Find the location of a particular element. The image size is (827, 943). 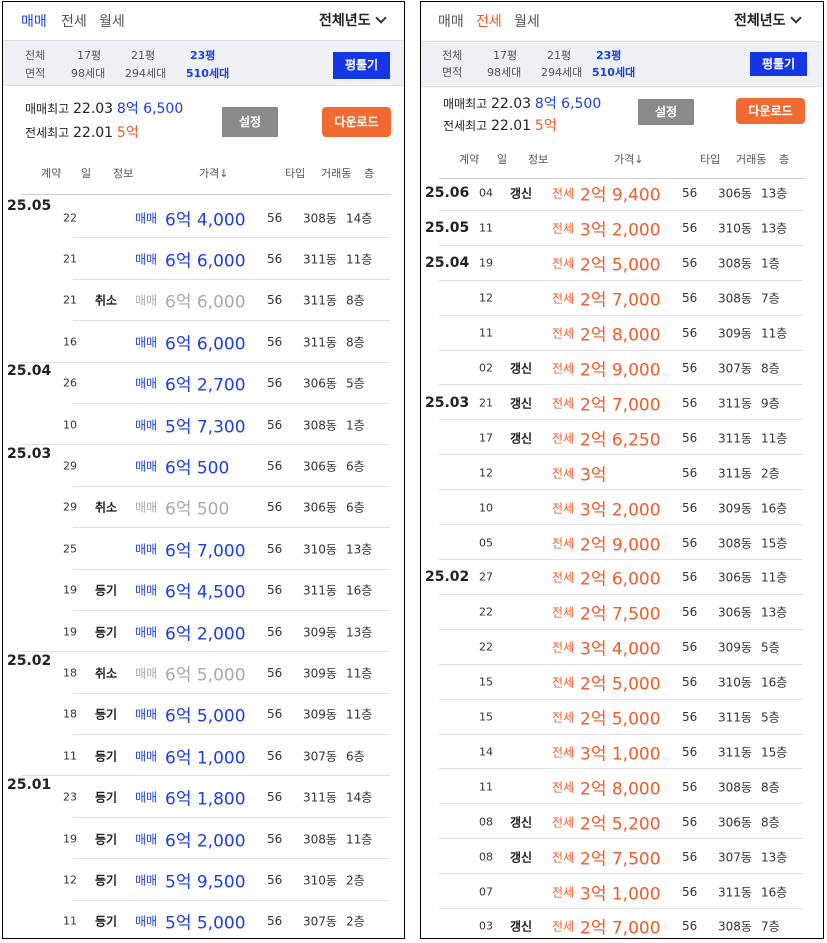

table-row: 19 등기 매매 6억 4,500 56 311동 16층 is located at coordinates (203, 590).